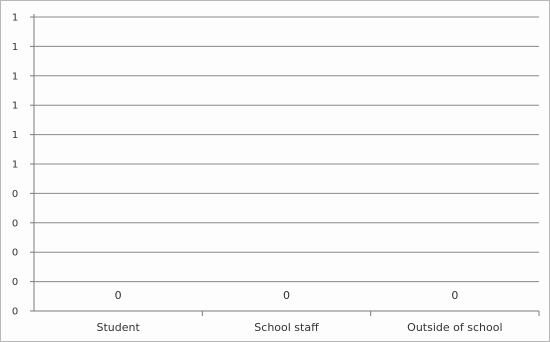  I want to click on x-category-labels: Student School staff Outside of school, so click(318, 322).